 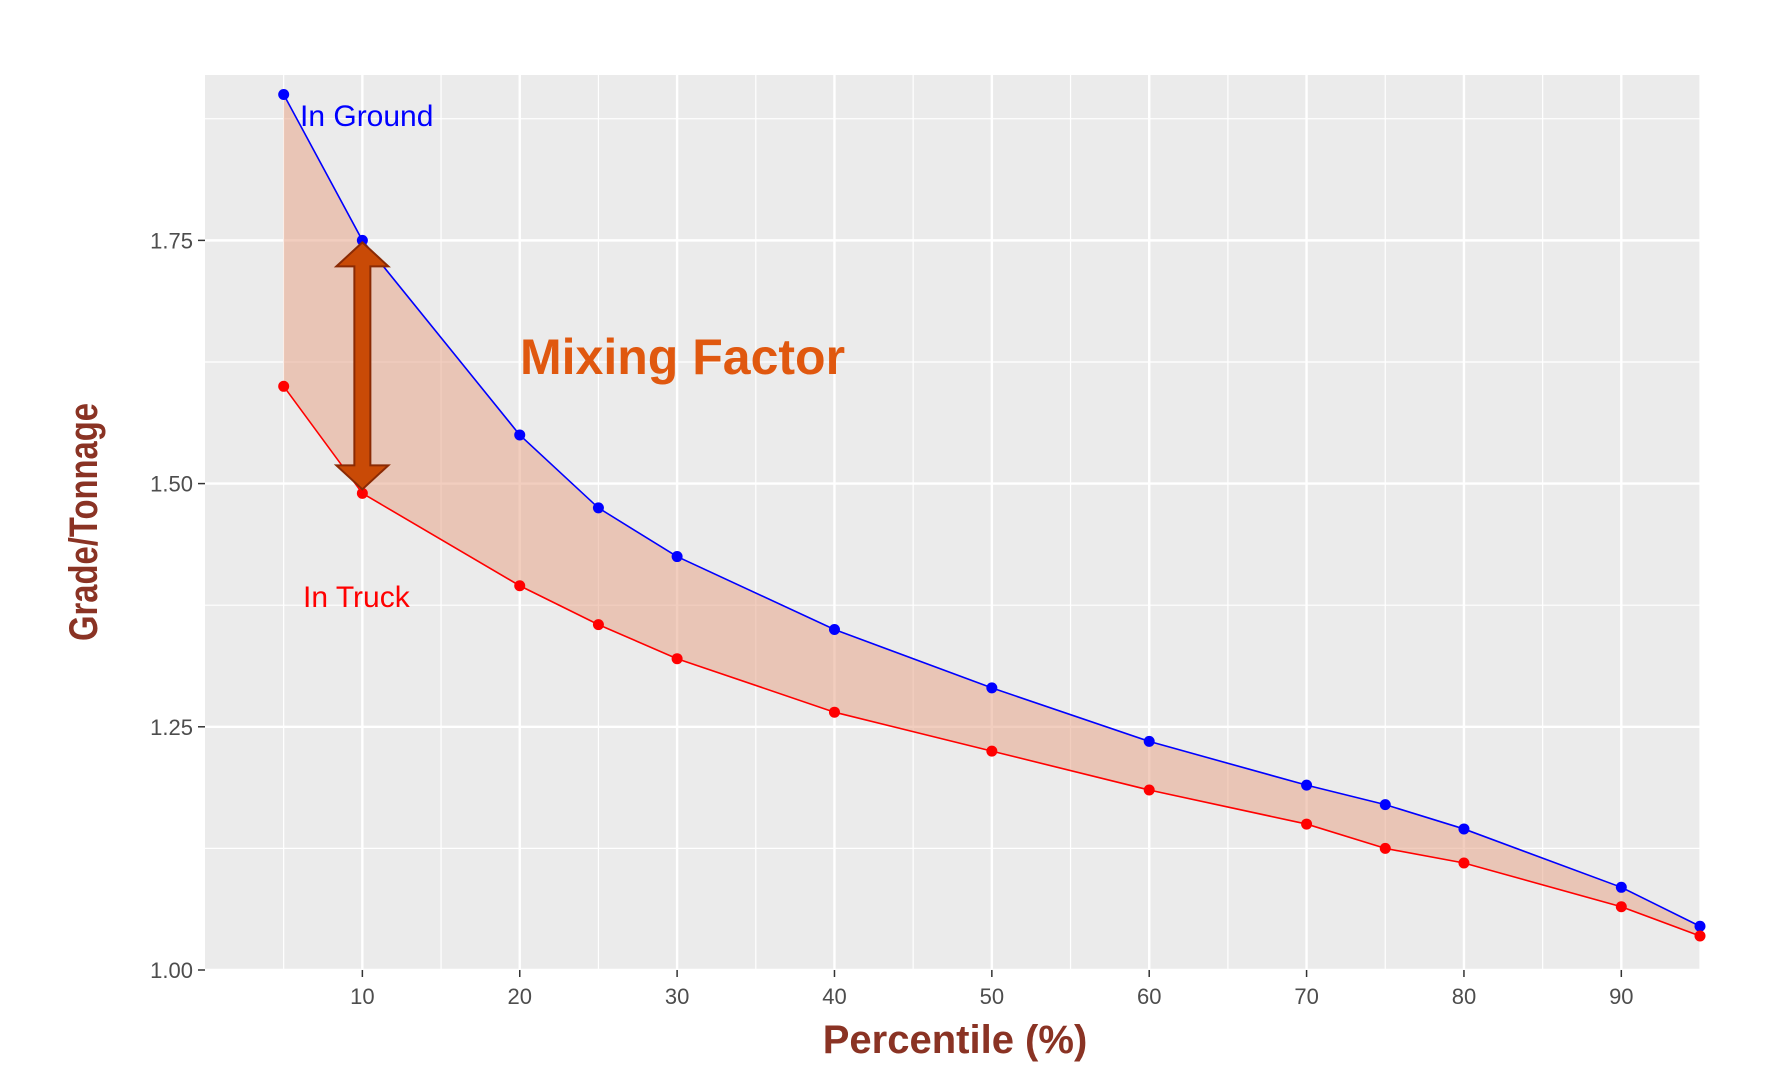 What do you see at coordinates (362, 996) in the screenshot?
I see `x-tick-label: 10` at bounding box center [362, 996].